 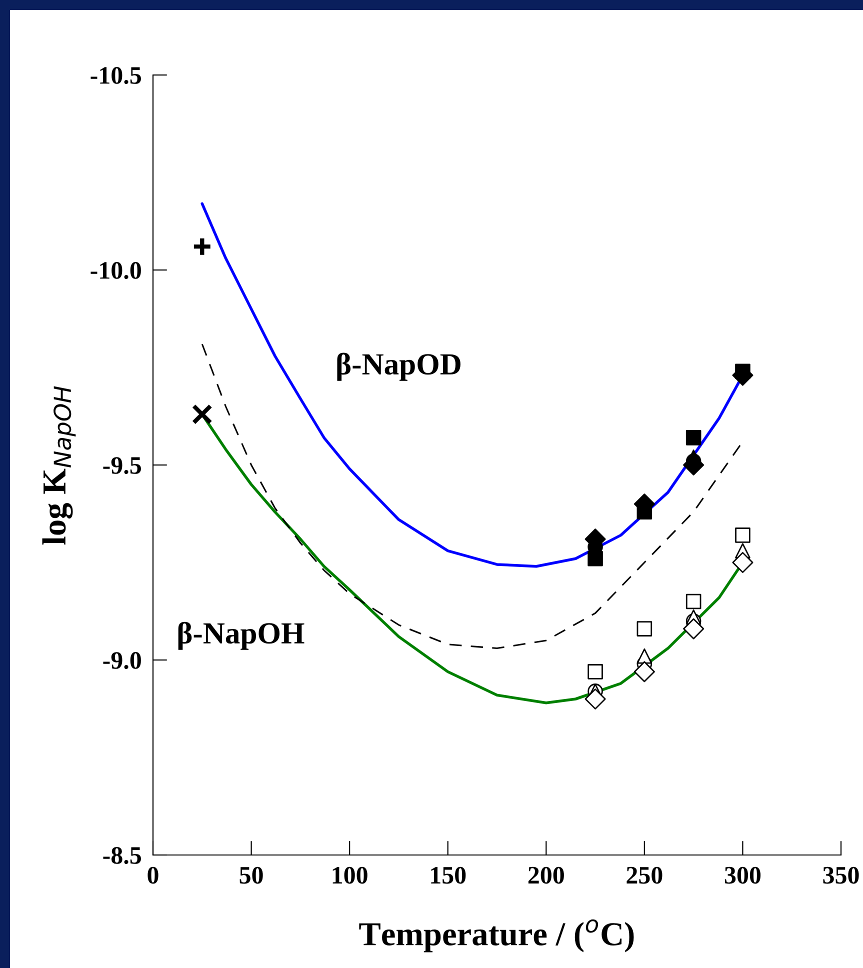 I want to click on series-label: β-NapOD, so click(x=398, y=366).